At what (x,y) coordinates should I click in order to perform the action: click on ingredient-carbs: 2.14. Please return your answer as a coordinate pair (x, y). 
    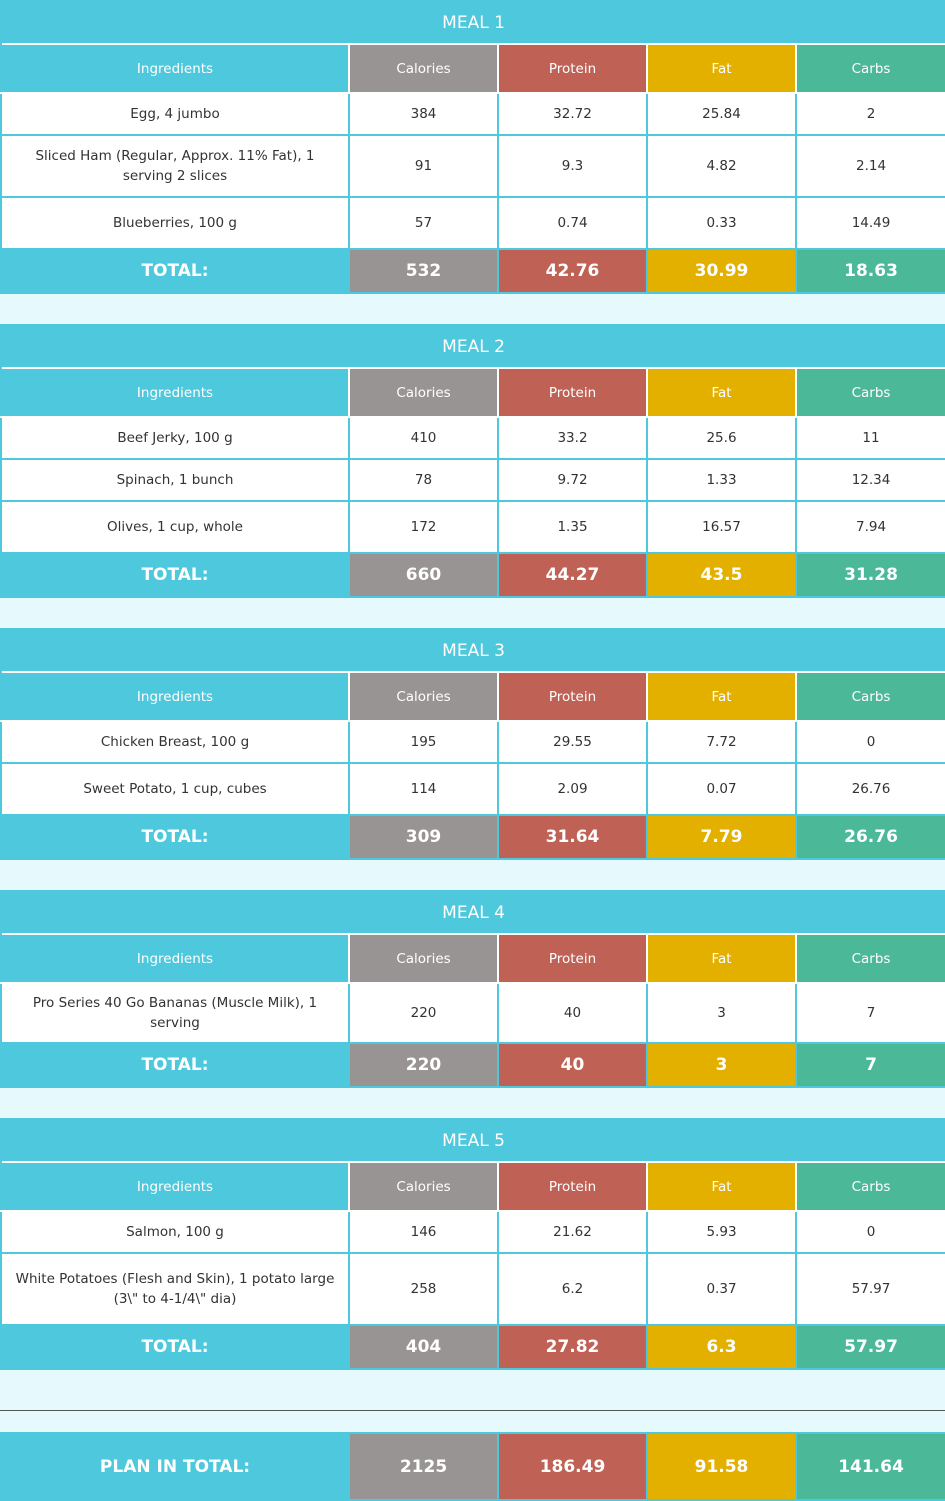
    Looking at the image, I should click on (869, 166).